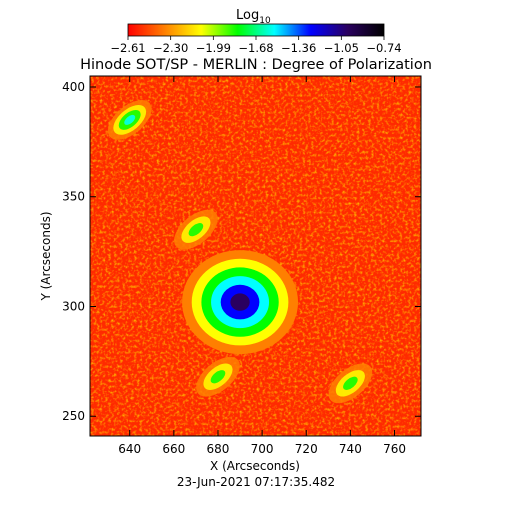  What do you see at coordinates (255, 466) in the screenshot?
I see `x-axis-label: X (Arcseconds)` at bounding box center [255, 466].